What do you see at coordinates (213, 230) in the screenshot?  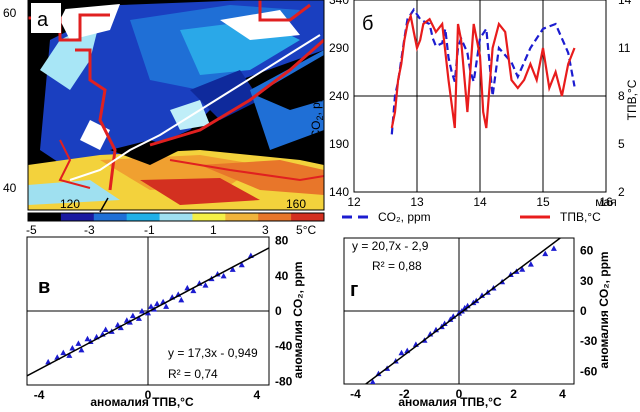 I see `colorbar-tick-3: 1` at bounding box center [213, 230].